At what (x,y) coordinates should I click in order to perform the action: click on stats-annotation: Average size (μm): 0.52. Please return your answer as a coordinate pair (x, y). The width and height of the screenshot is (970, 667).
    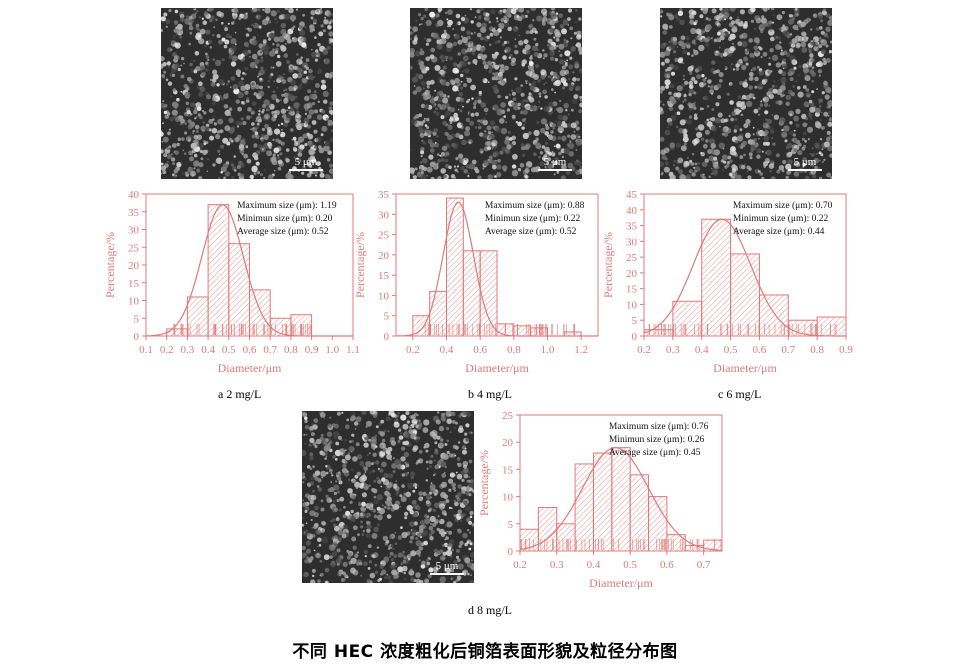
    Looking at the image, I should click on (283, 231).